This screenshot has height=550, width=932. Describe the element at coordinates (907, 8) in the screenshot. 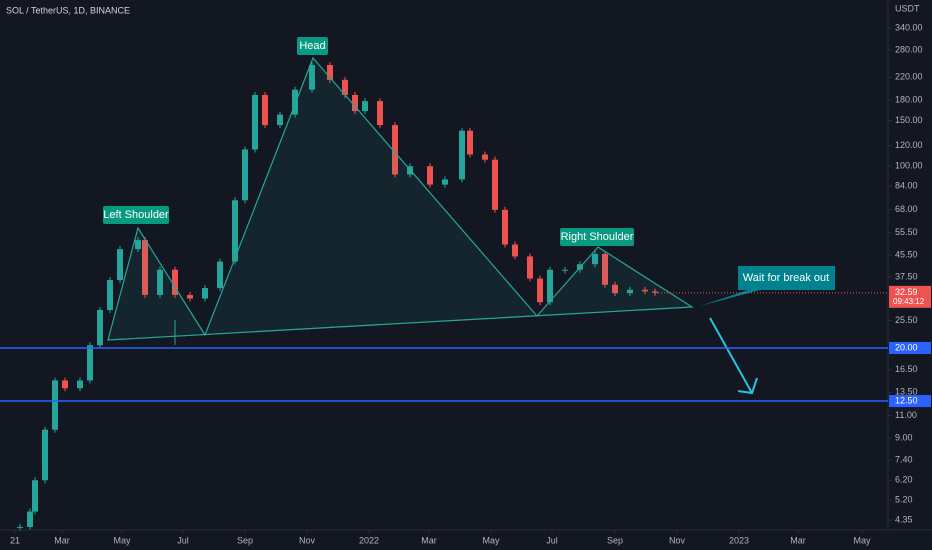

I see `axis-label: USDT` at that location.